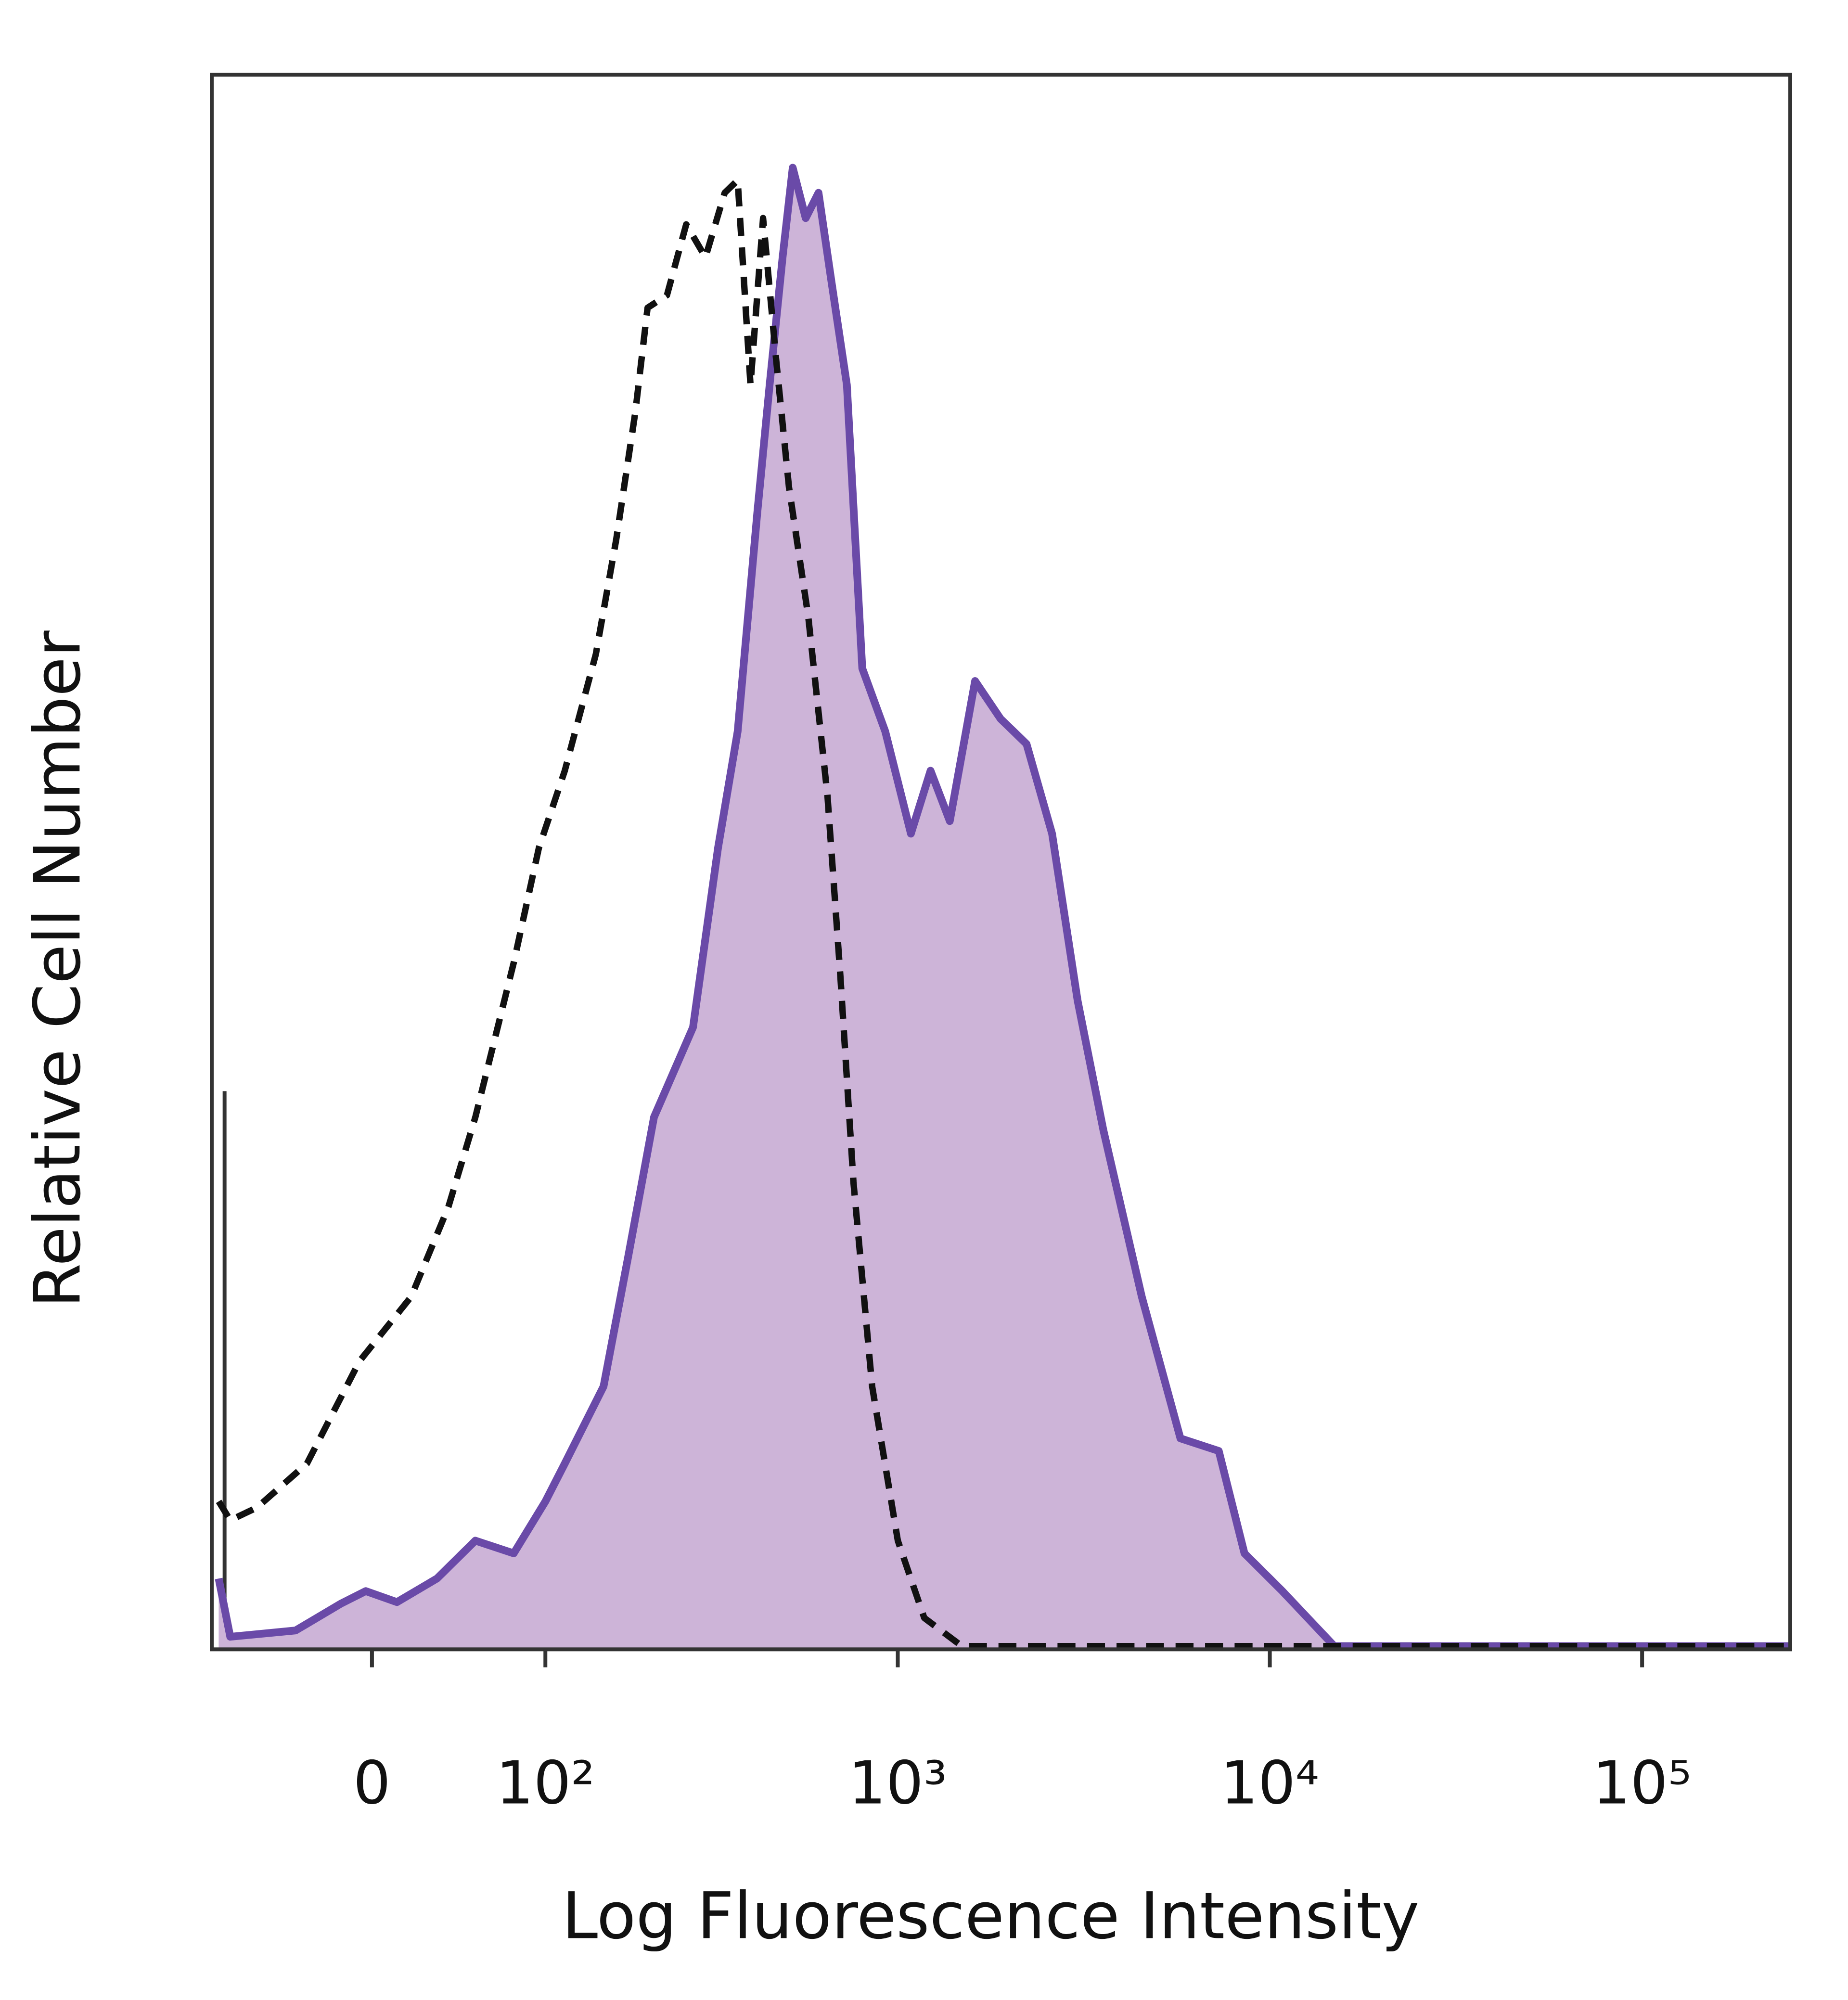 Image resolution: width=1848 pixels, height=2000 pixels. I want to click on x-tick-label: 10³, so click(897, 1782).